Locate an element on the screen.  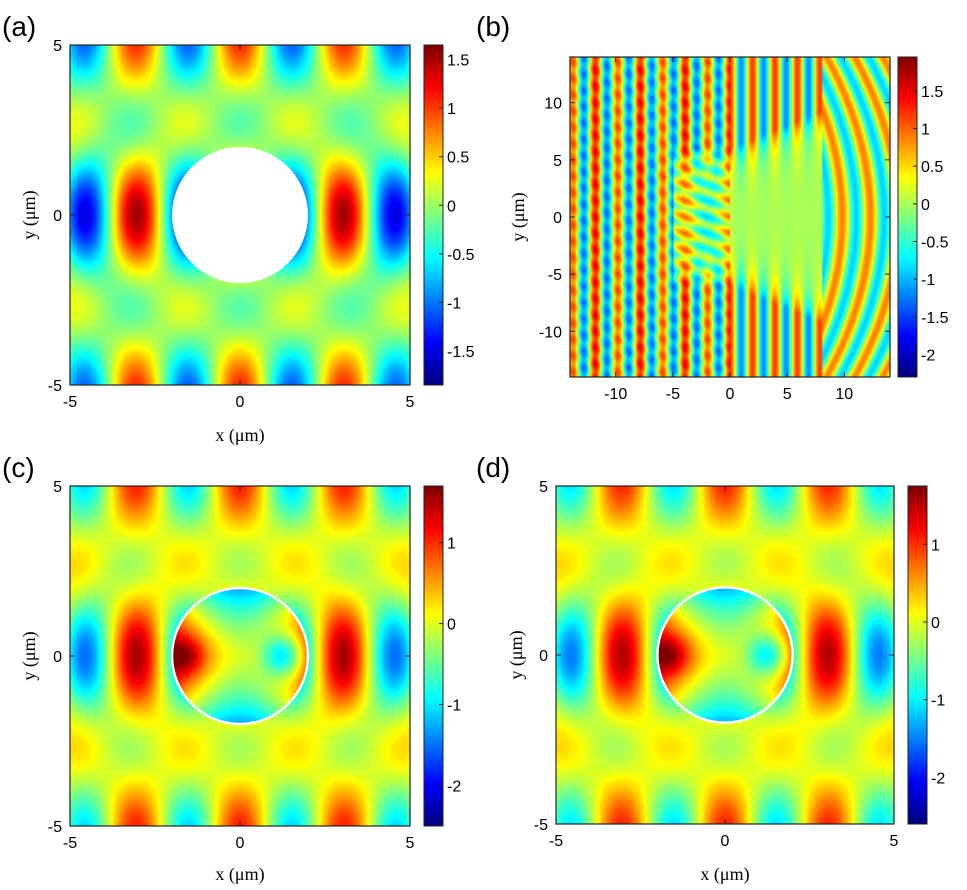
colorbar-d is located at coordinates (917, 655).